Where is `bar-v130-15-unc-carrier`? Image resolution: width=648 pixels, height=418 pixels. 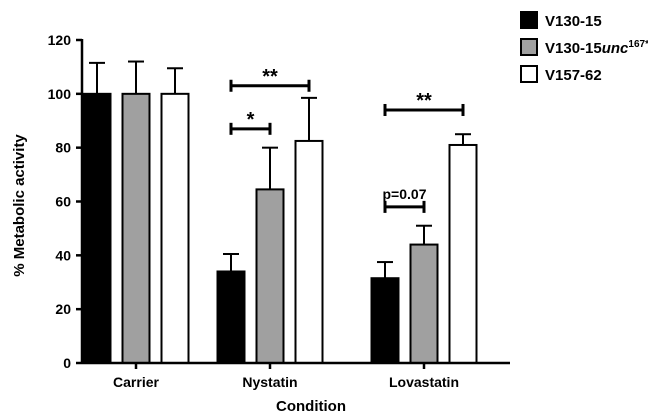 bar-v130-15-unc-carrier is located at coordinates (136, 228).